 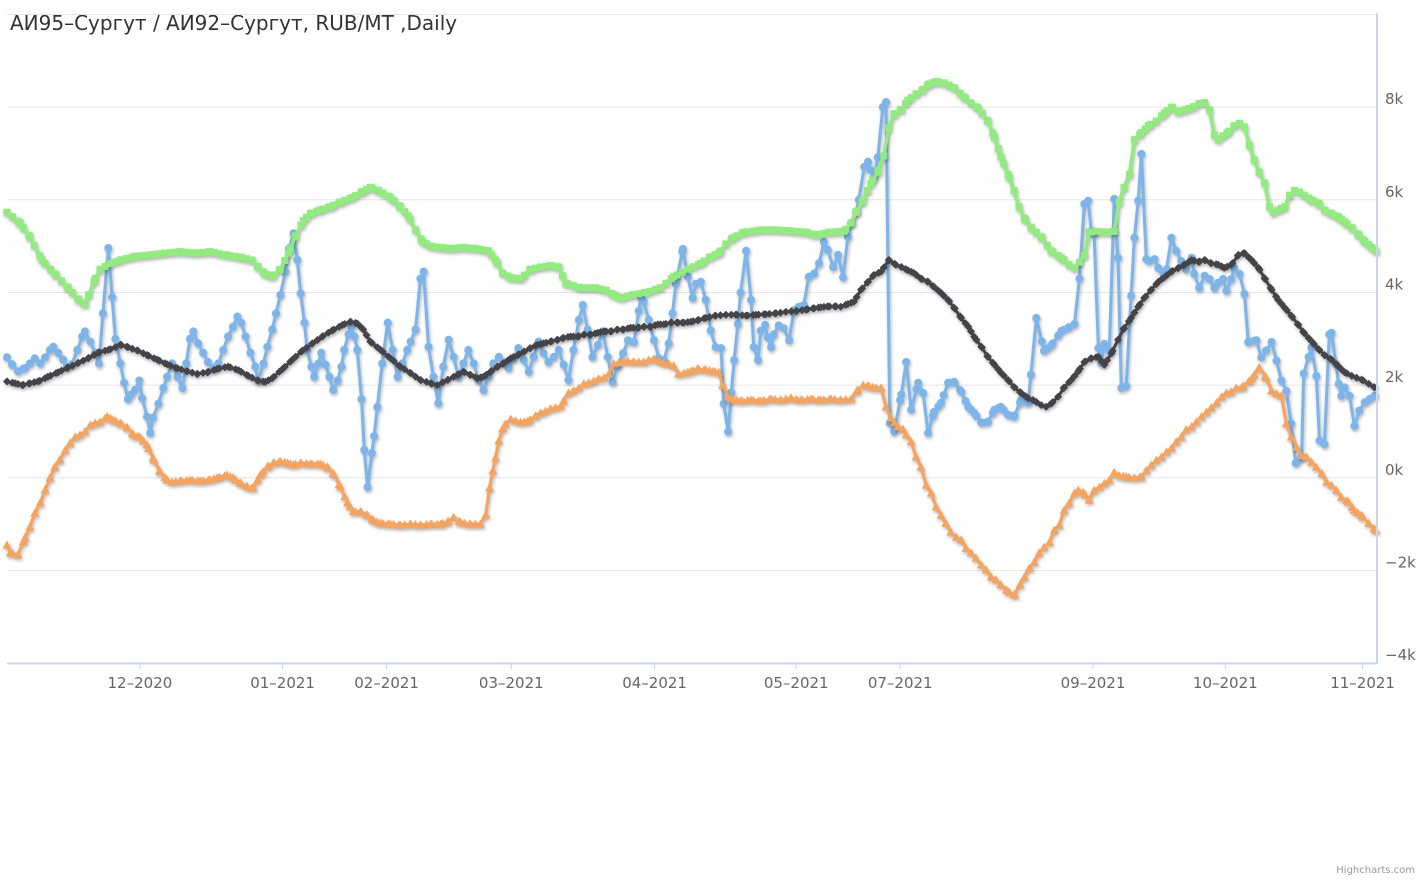 I want to click on x-axis-label: 04–2021, so click(x=654, y=683).